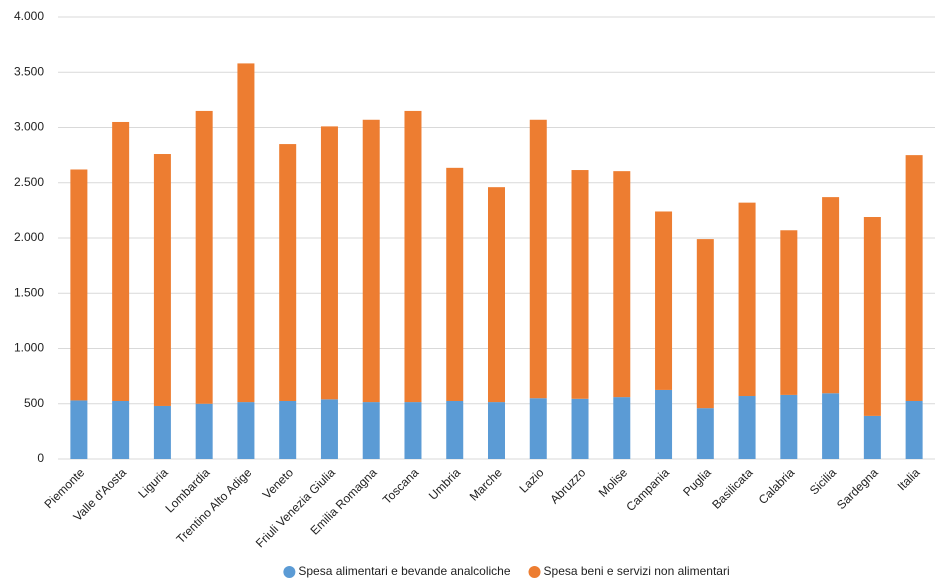  Describe the element at coordinates (531, 480) in the screenshot. I see `x-tick-label: Lazio` at that location.